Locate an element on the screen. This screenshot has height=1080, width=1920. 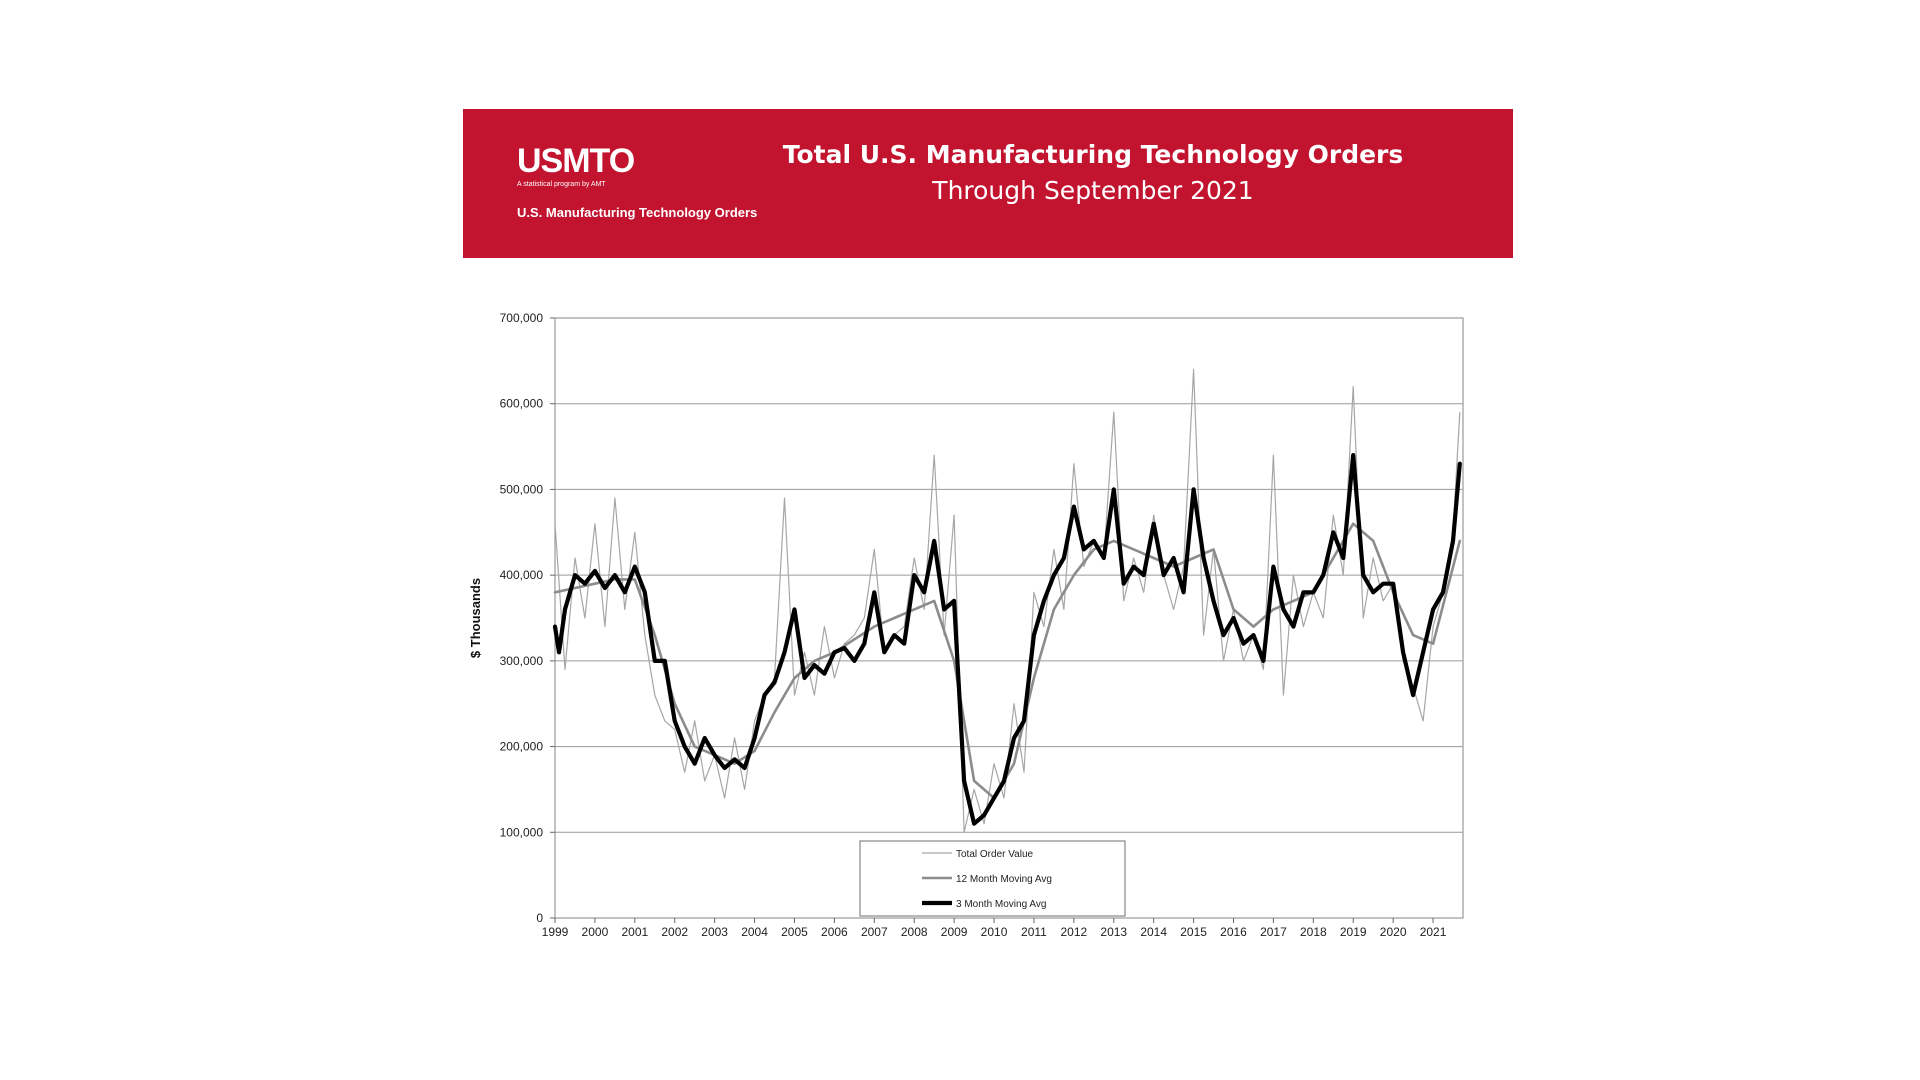
x-tick-label: 2002 is located at coordinates (674, 932).